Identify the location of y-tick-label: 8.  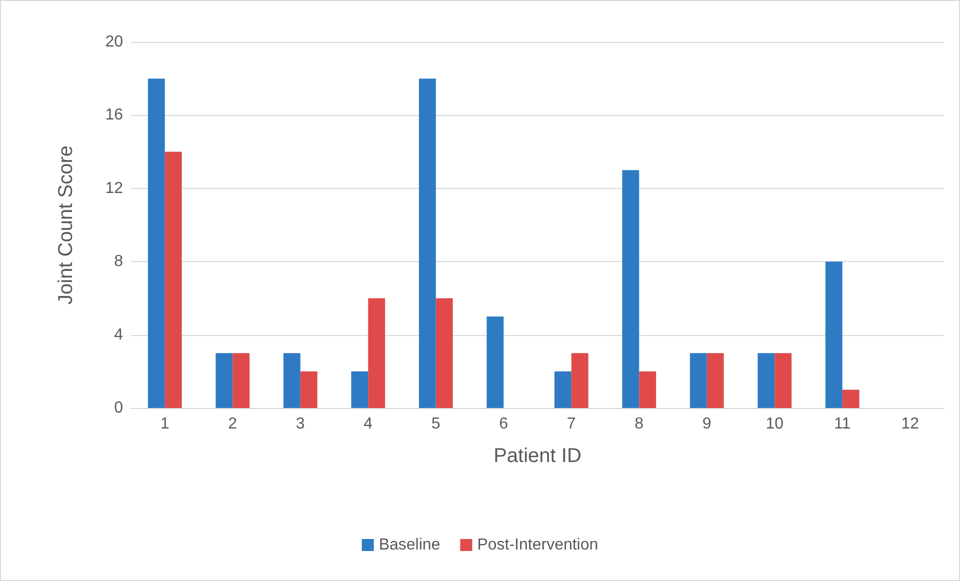
(119, 261).